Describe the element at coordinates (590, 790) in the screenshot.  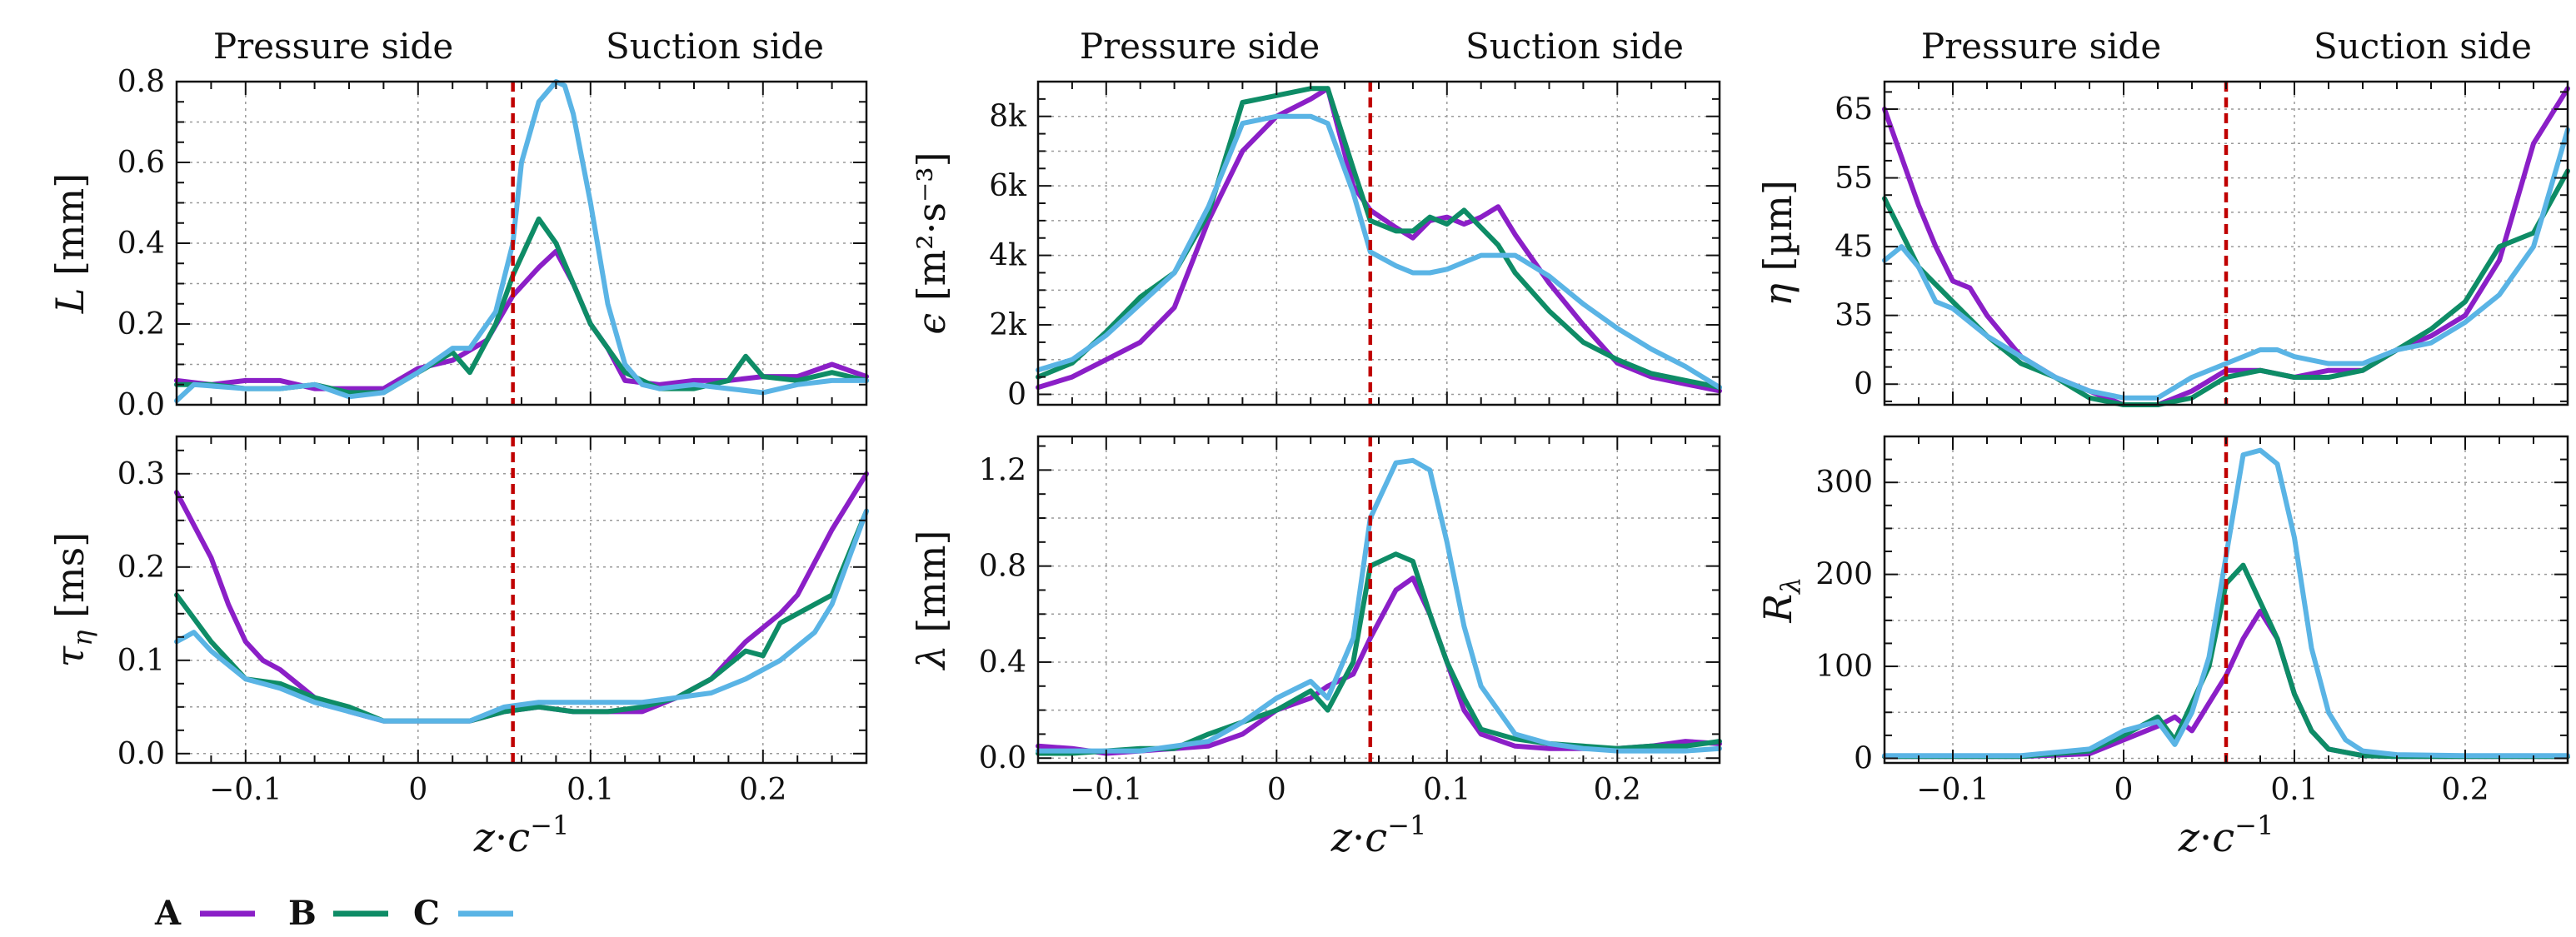
I see `xtick-label-tau-2: 0.1` at that location.